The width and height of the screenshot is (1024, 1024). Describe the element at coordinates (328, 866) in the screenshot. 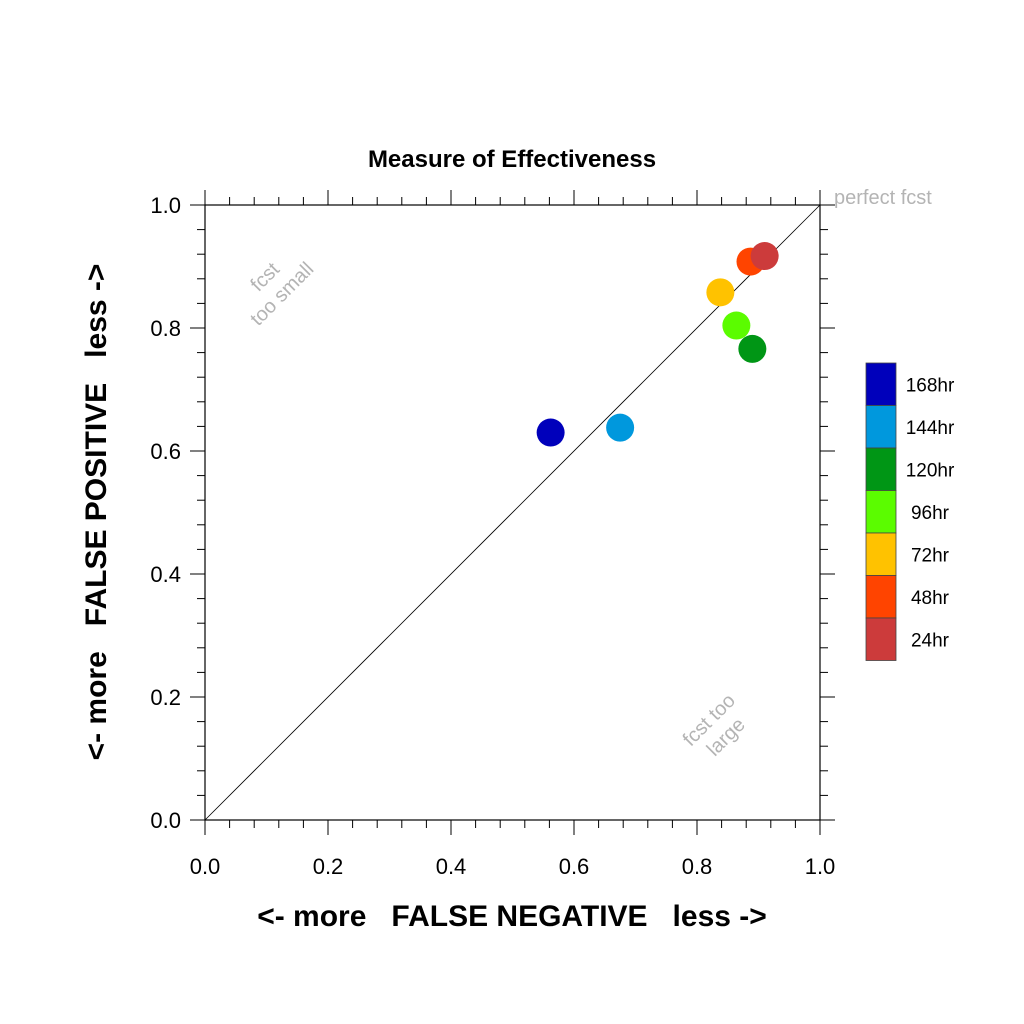

I see `x-tick-label: 0.2` at that location.